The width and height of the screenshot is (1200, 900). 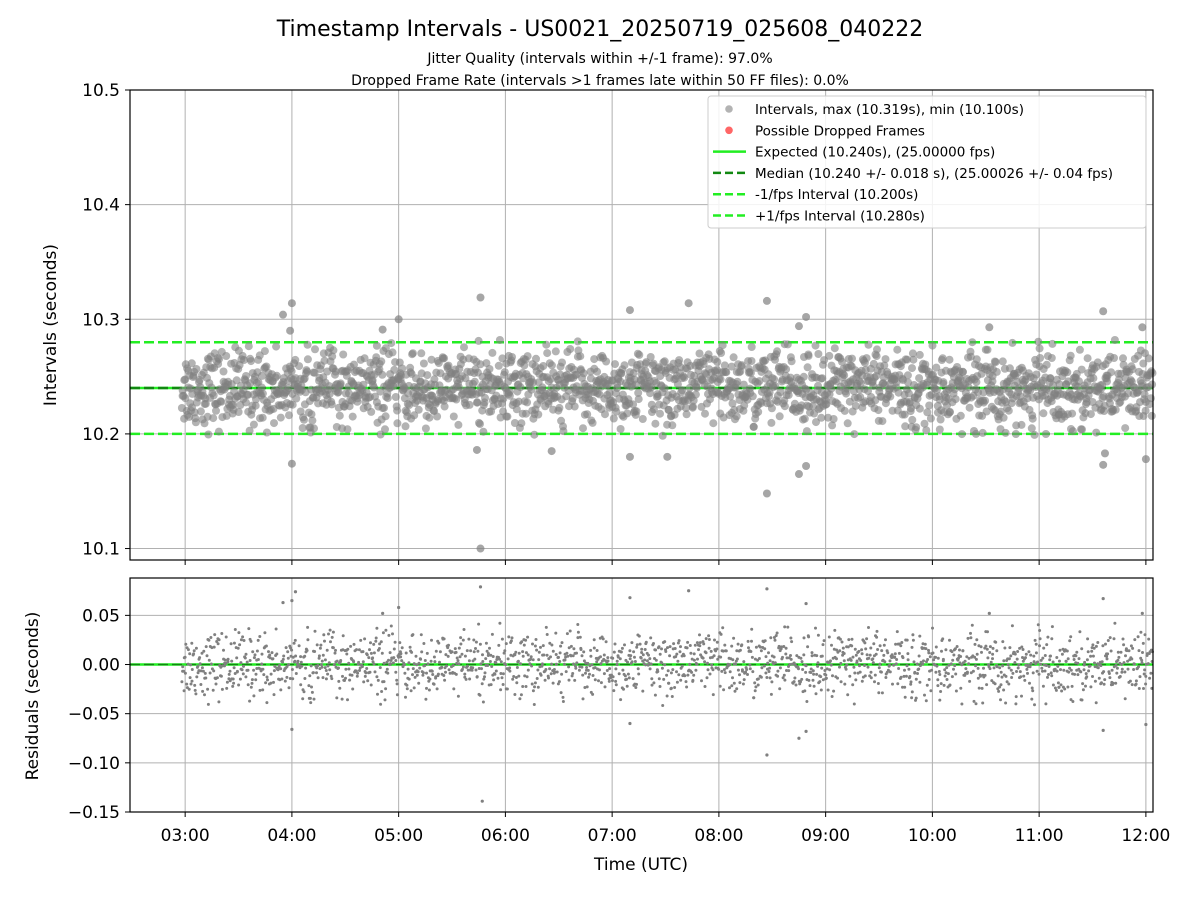 What do you see at coordinates (1146, 724) in the screenshot?
I see `residual-outlier-point` at bounding box center [1146, 724].